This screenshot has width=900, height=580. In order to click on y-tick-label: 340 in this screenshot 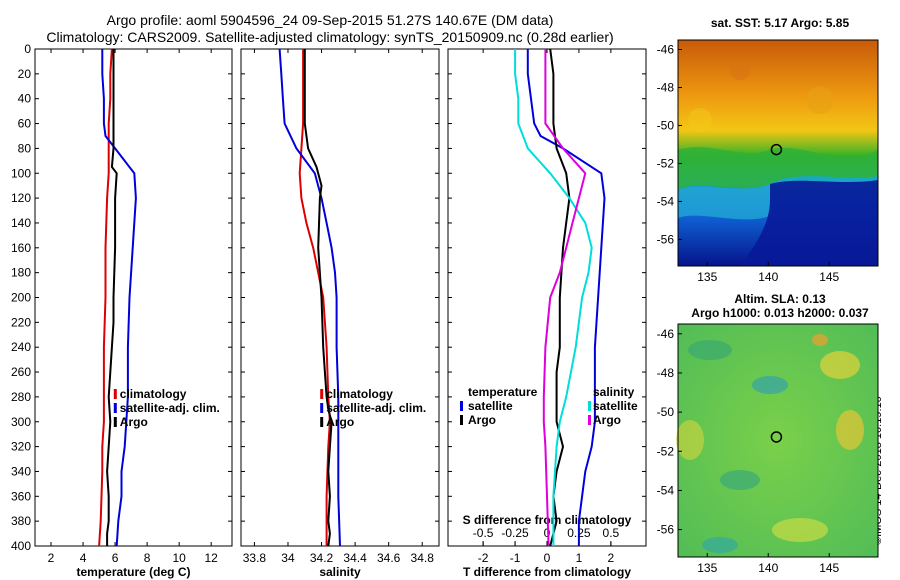, I will do `click(21, 471)`.